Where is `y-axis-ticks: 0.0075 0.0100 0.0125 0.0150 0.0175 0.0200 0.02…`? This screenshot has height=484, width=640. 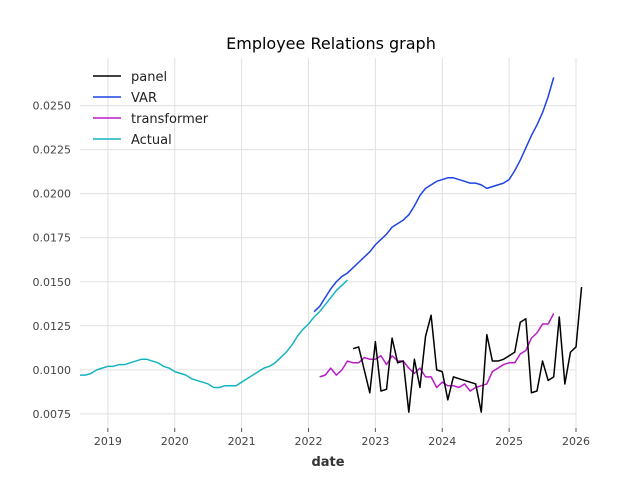 y-axis-ticks: 0.0075 0.0100 0.0125 0.0150 0.0175 0.0200 0.02… is located at coordinates (52, 260).